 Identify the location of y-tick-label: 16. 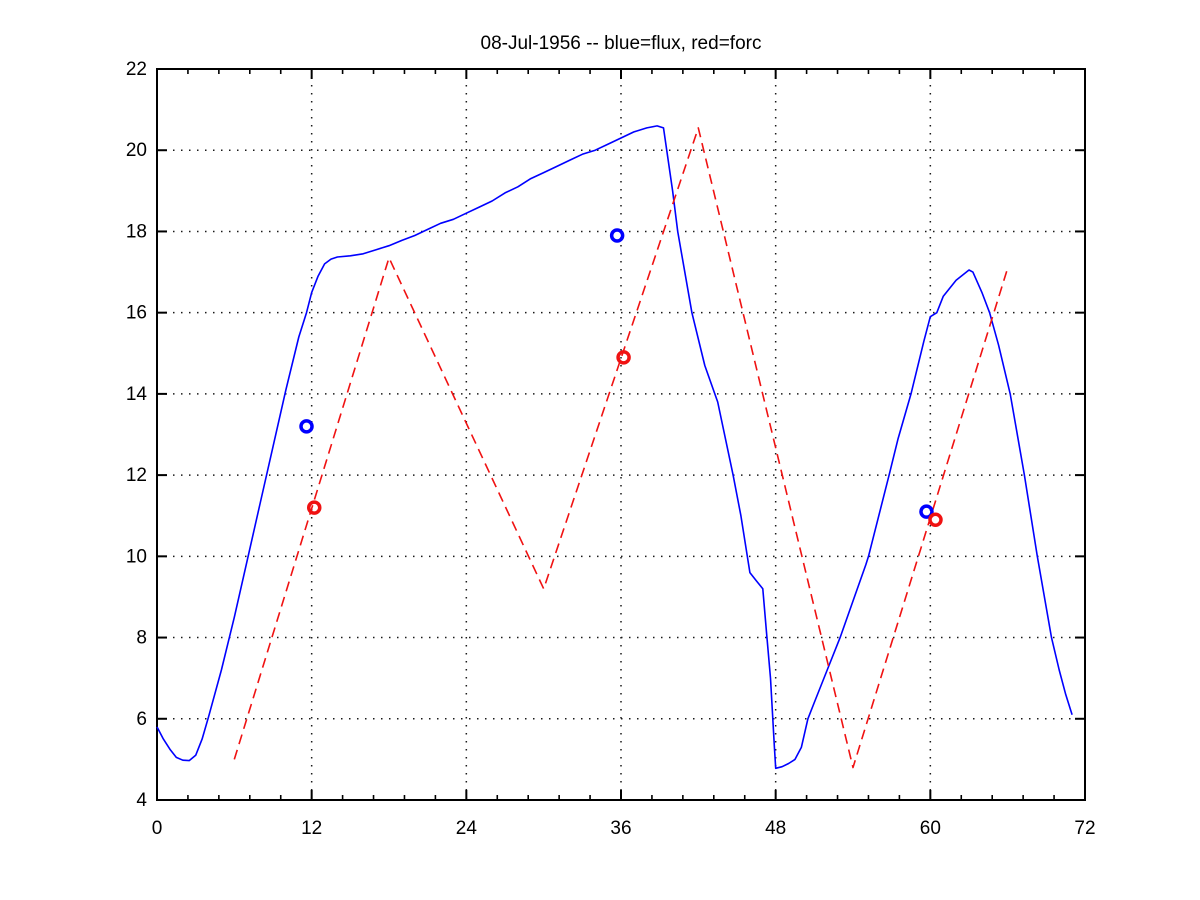
(136, 313).